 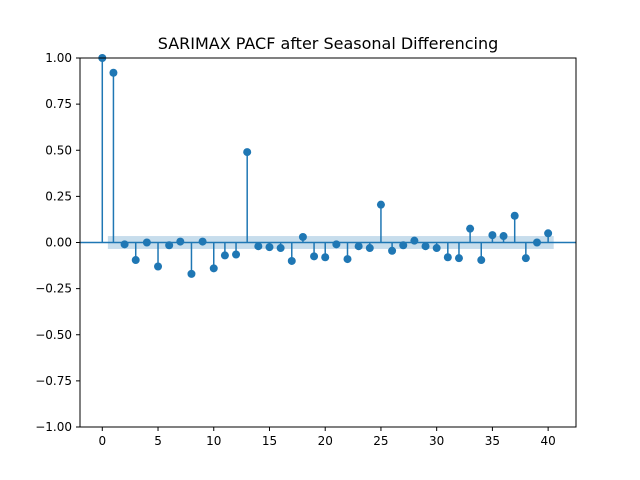 What do you see at coordinates (328, 43) in the screenshot?
I see `chart-title: SARIMAX PACF after Seasonal Differencing` at bounding box center [328, 43].